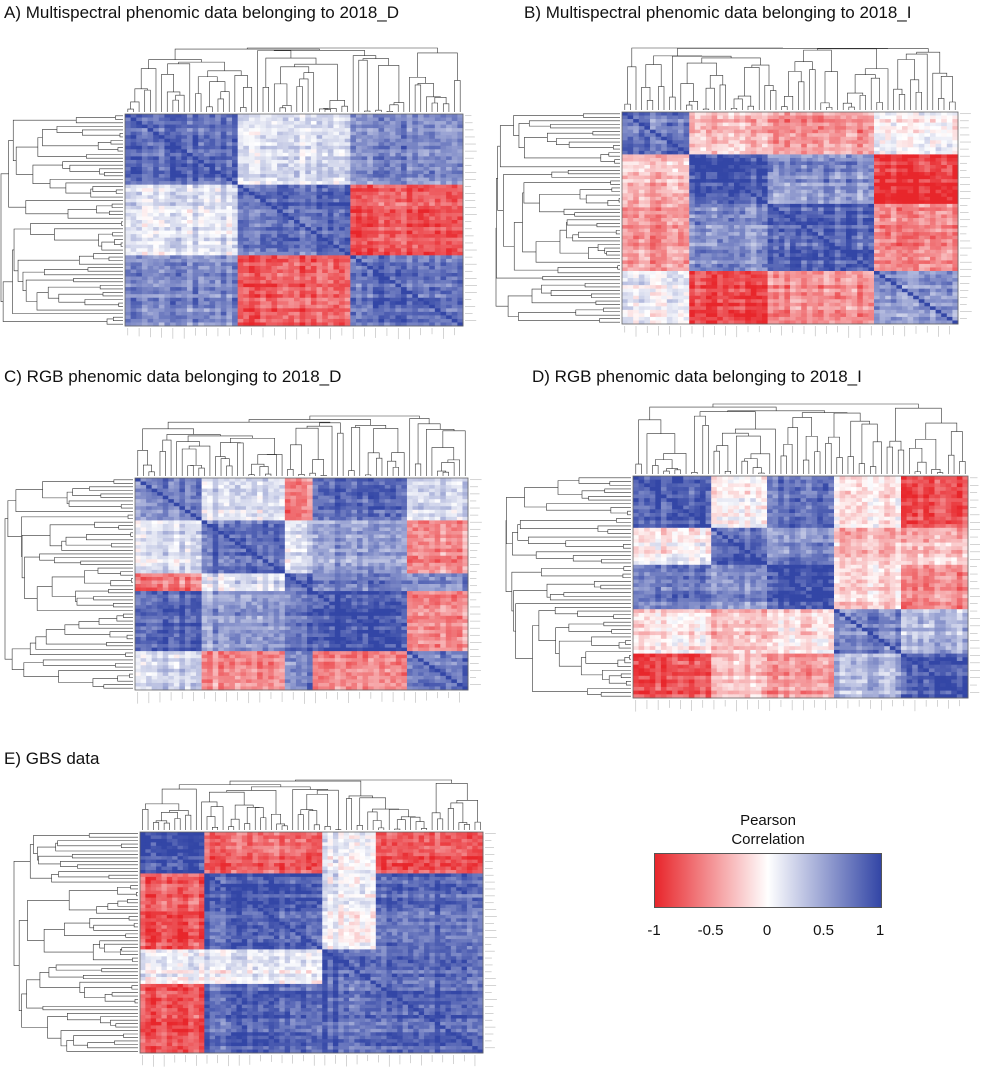  I want to click on panel-d-axis-labels, so click(807, 594).